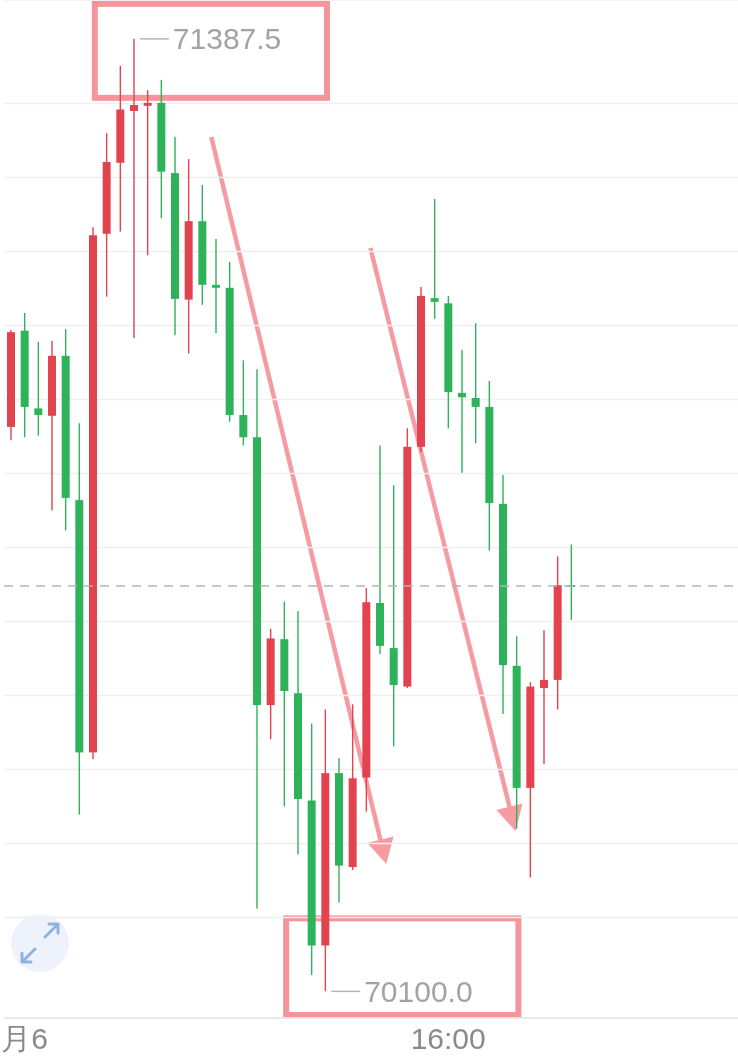 The height and width of the screenshot is (1060, 738). I want to click on x-tick-label: 16:00, so click(448, 1039).